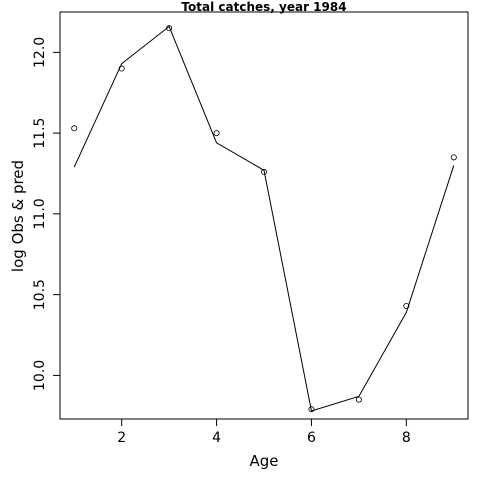 The height and width of the screenshot is (480, 480). Describe the element at coordinates (263, 7) in the screenshot. I see `chart-title: Total catches, year 1984` at that location.